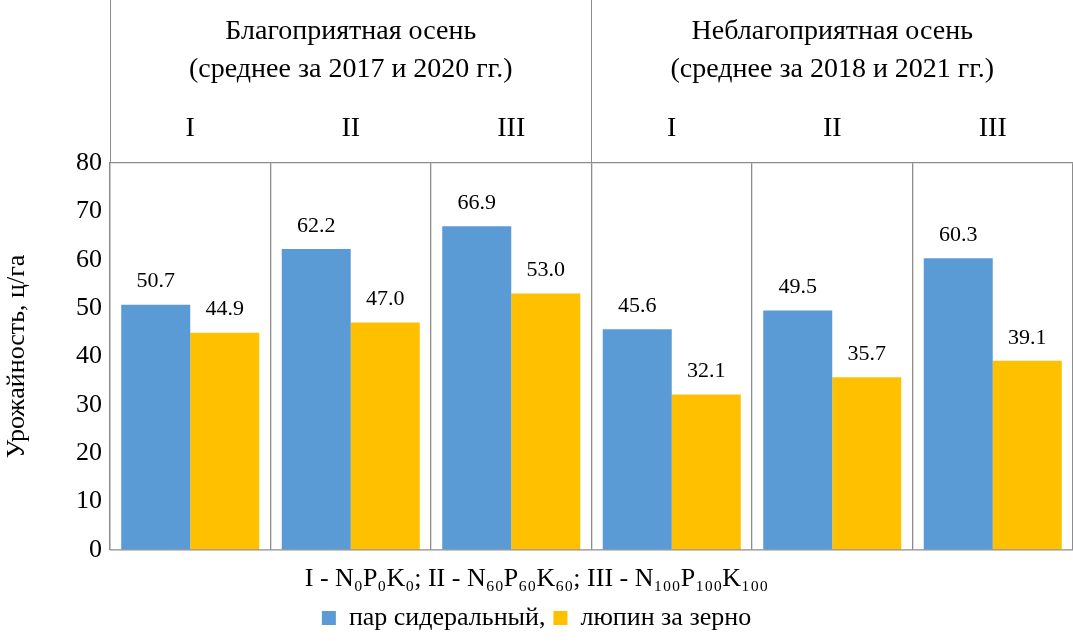 Image resolution: width=1073 pixels, height=641 pixels. What do you see at coordinates (832, 49) in the screenshot?
I see `text: Неблагоприятная осень (среднее за 2018 и 2021 гг.)` at bounding box center [832, 49].